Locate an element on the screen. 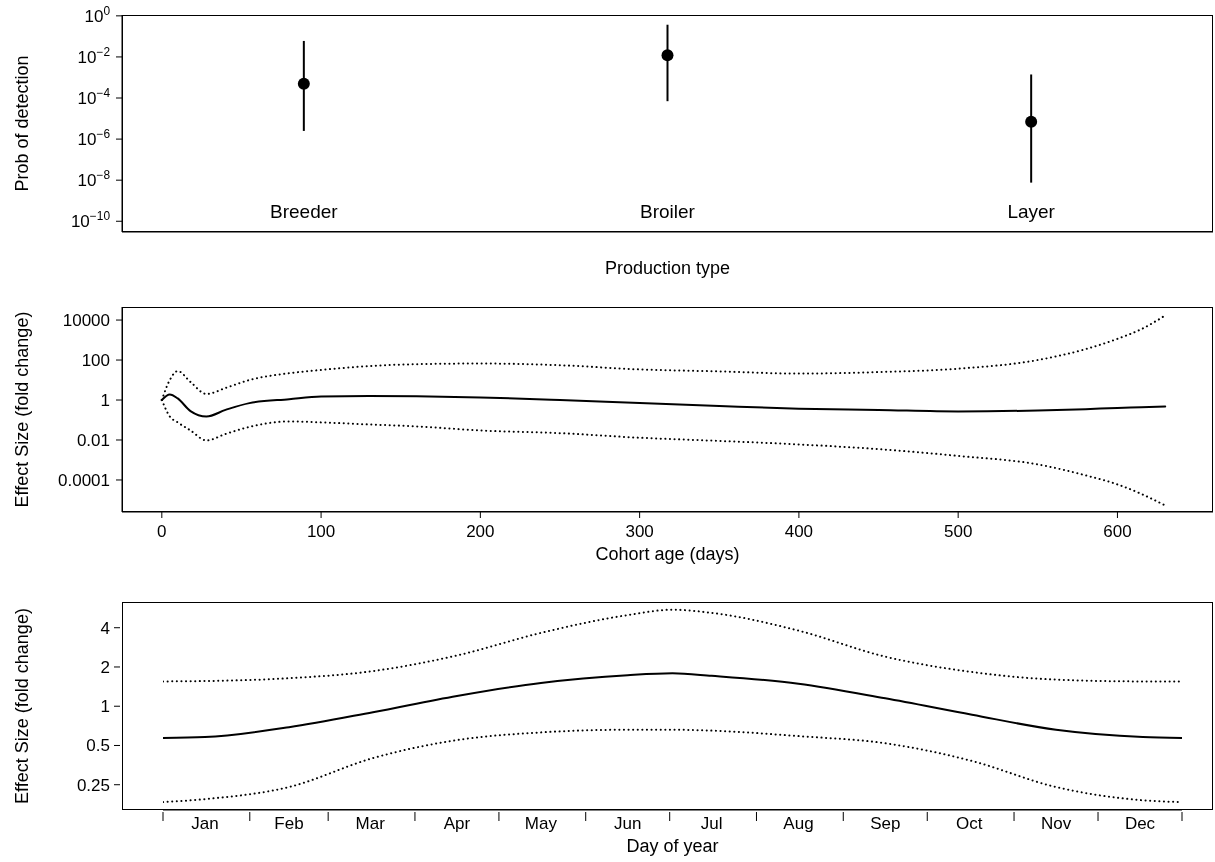  y-tick-label: 10$^{−8}$ is located at coordinates (94, 179).